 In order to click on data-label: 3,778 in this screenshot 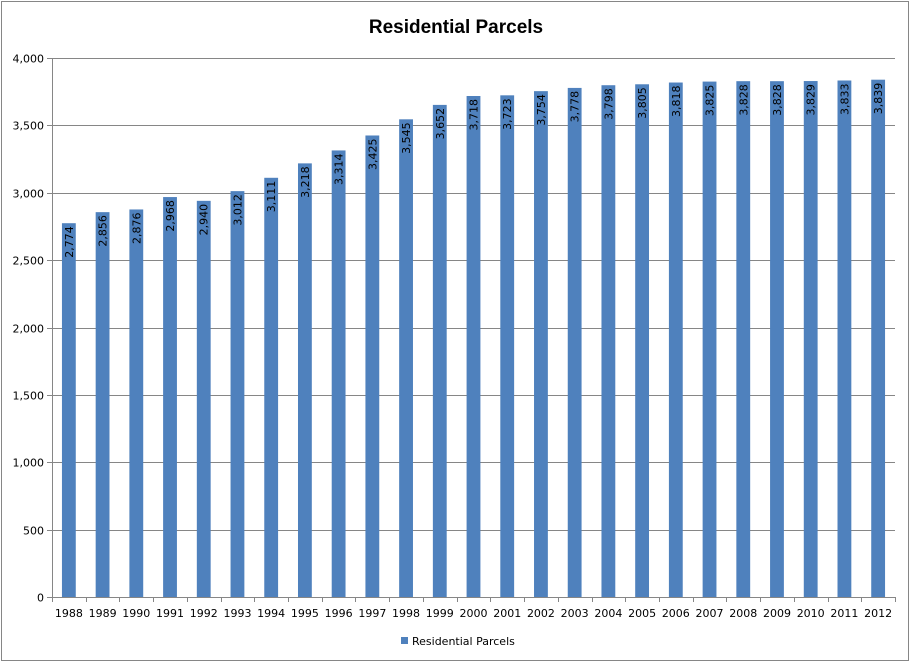, I will do `click(575, 107)`.